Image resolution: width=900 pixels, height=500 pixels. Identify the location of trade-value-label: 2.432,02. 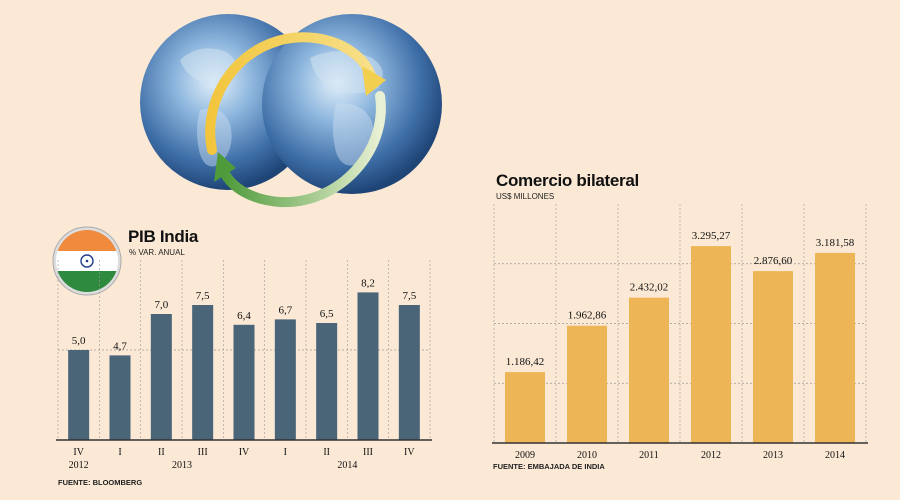
(649, 288).